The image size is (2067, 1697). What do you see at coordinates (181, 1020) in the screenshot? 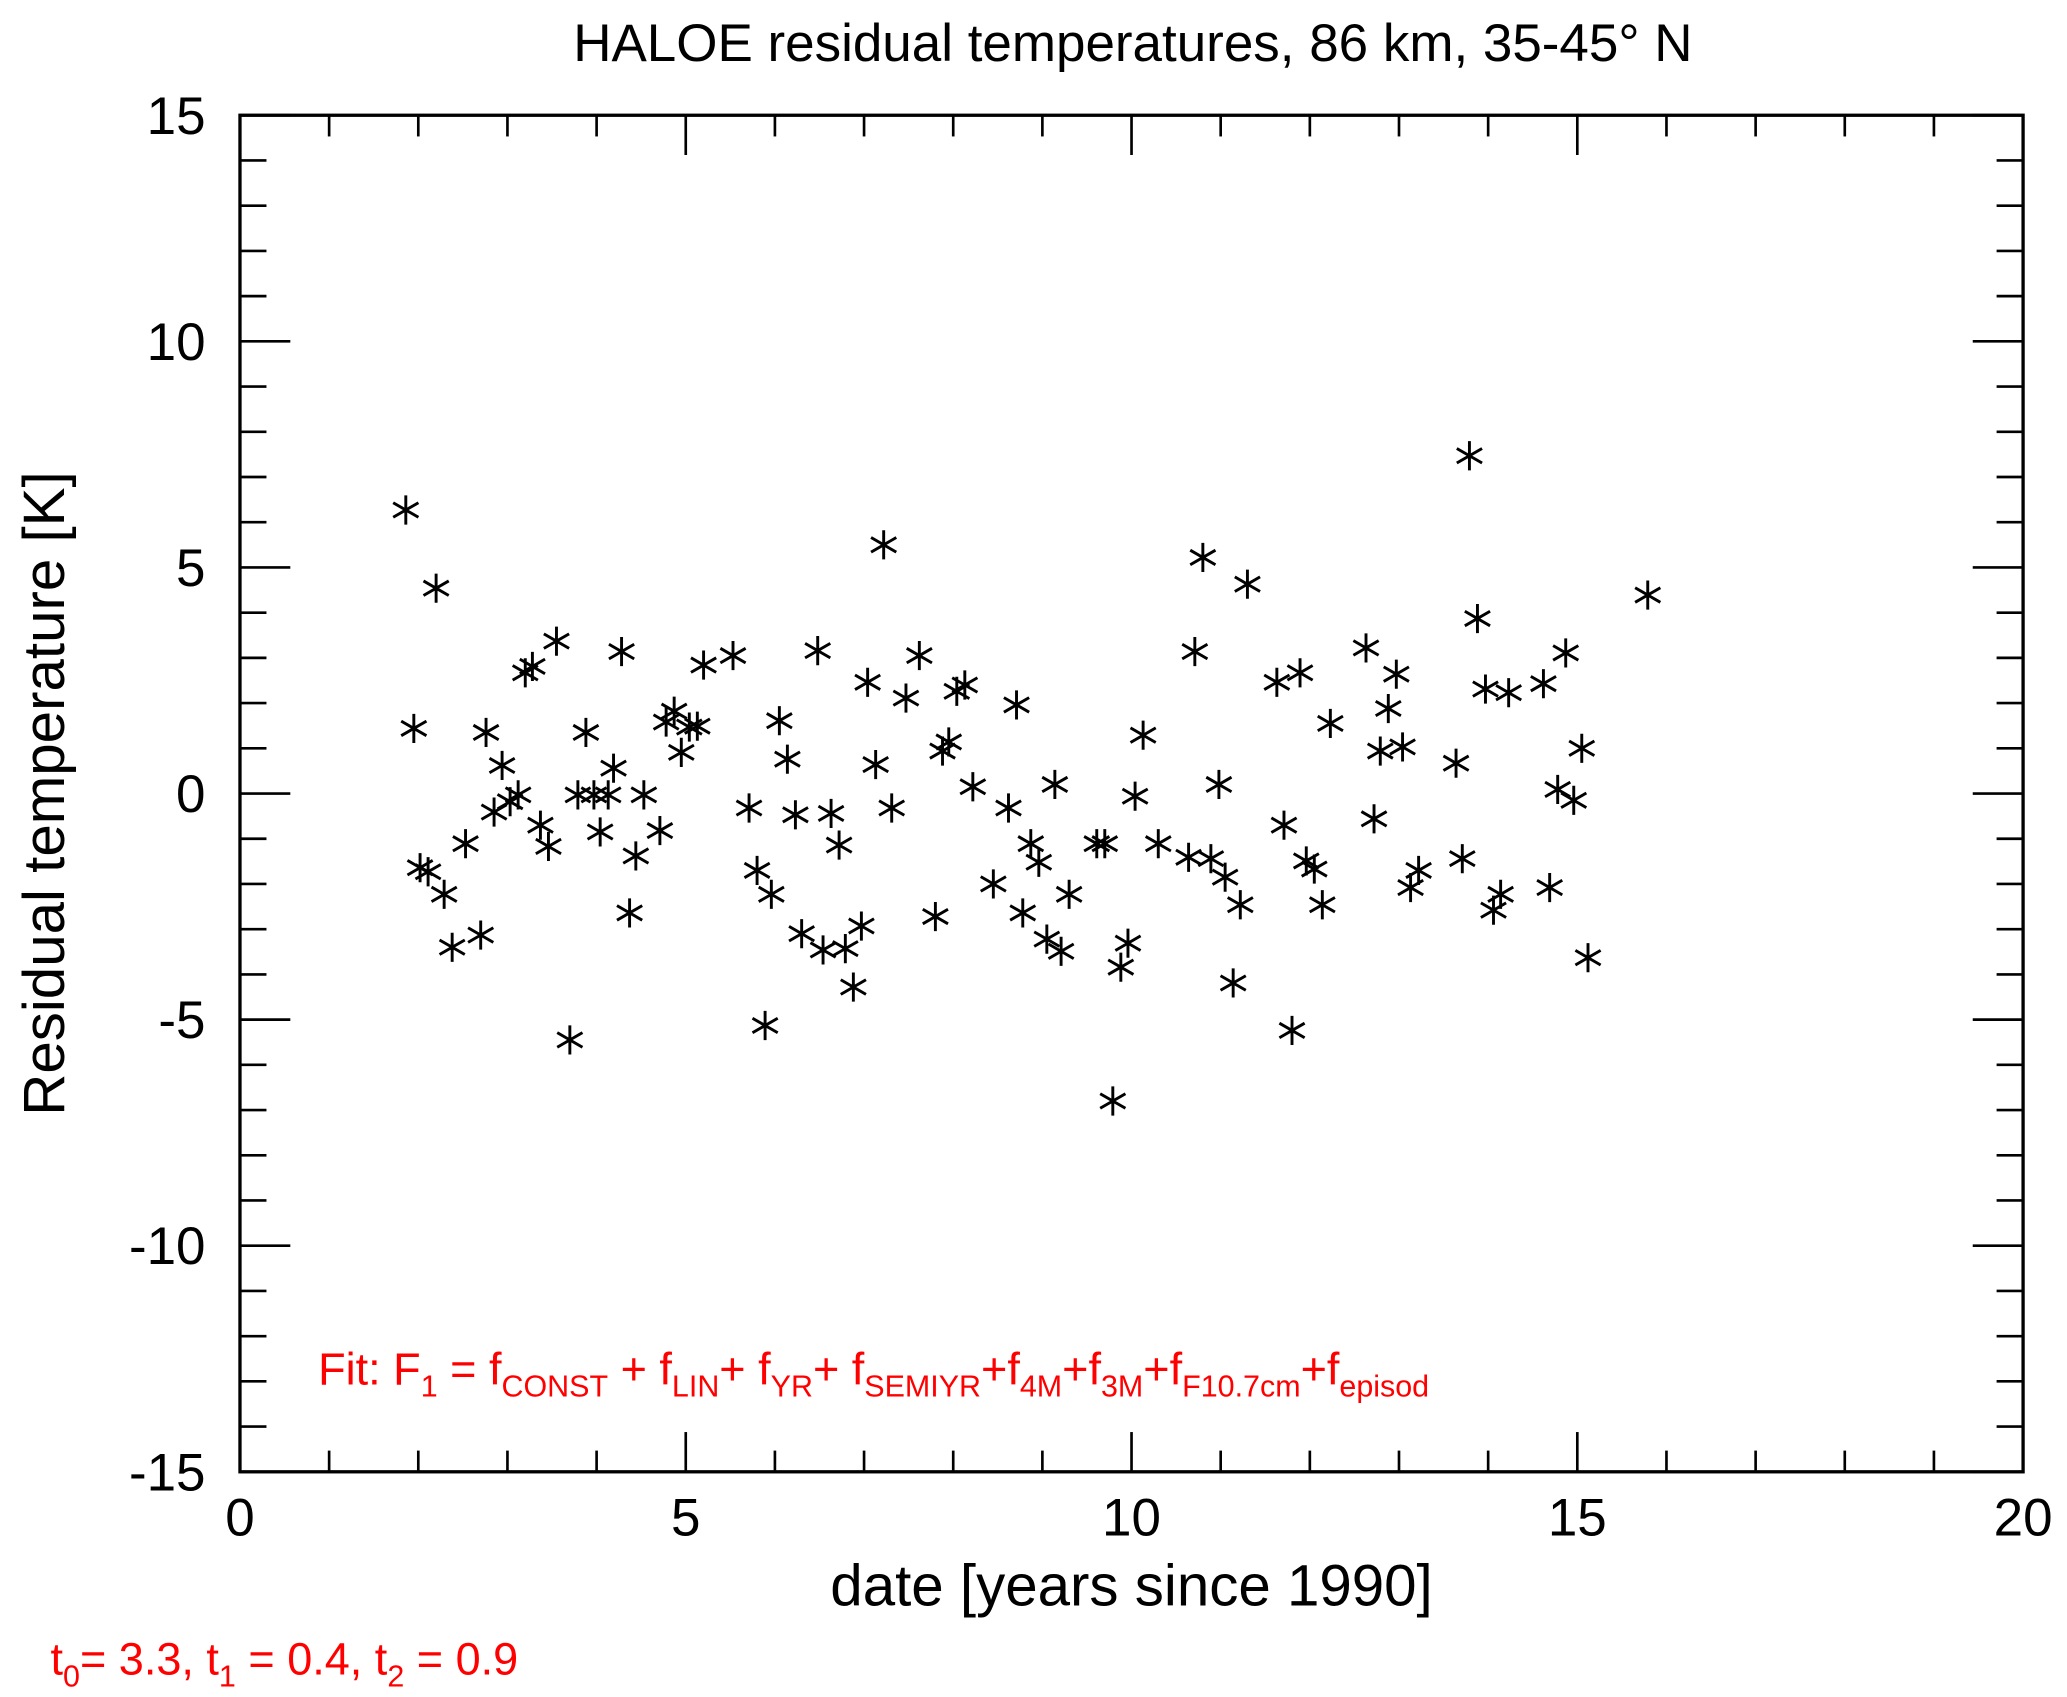
I see `y-tick-label: -5` at bounding box center [181, 1020].